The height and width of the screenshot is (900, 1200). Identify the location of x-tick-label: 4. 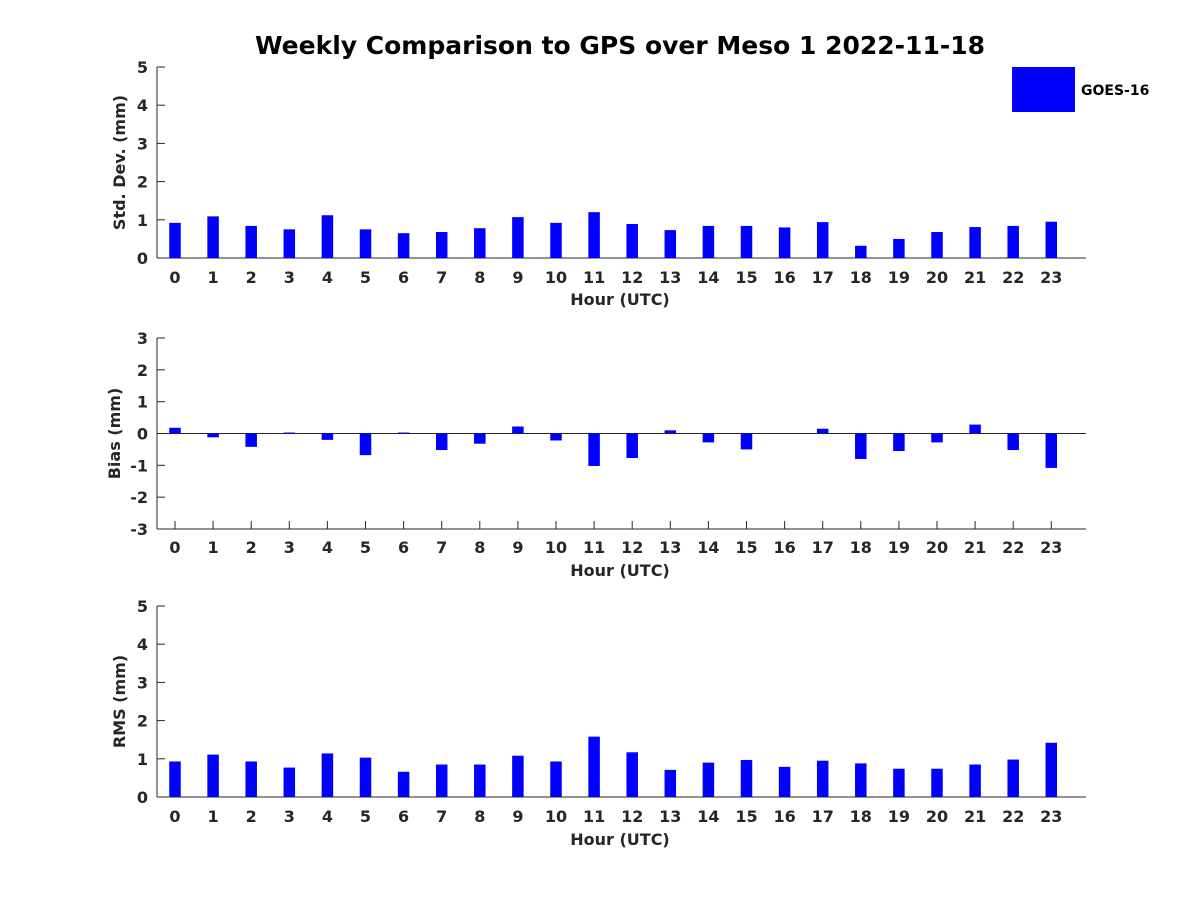
(327, 816).